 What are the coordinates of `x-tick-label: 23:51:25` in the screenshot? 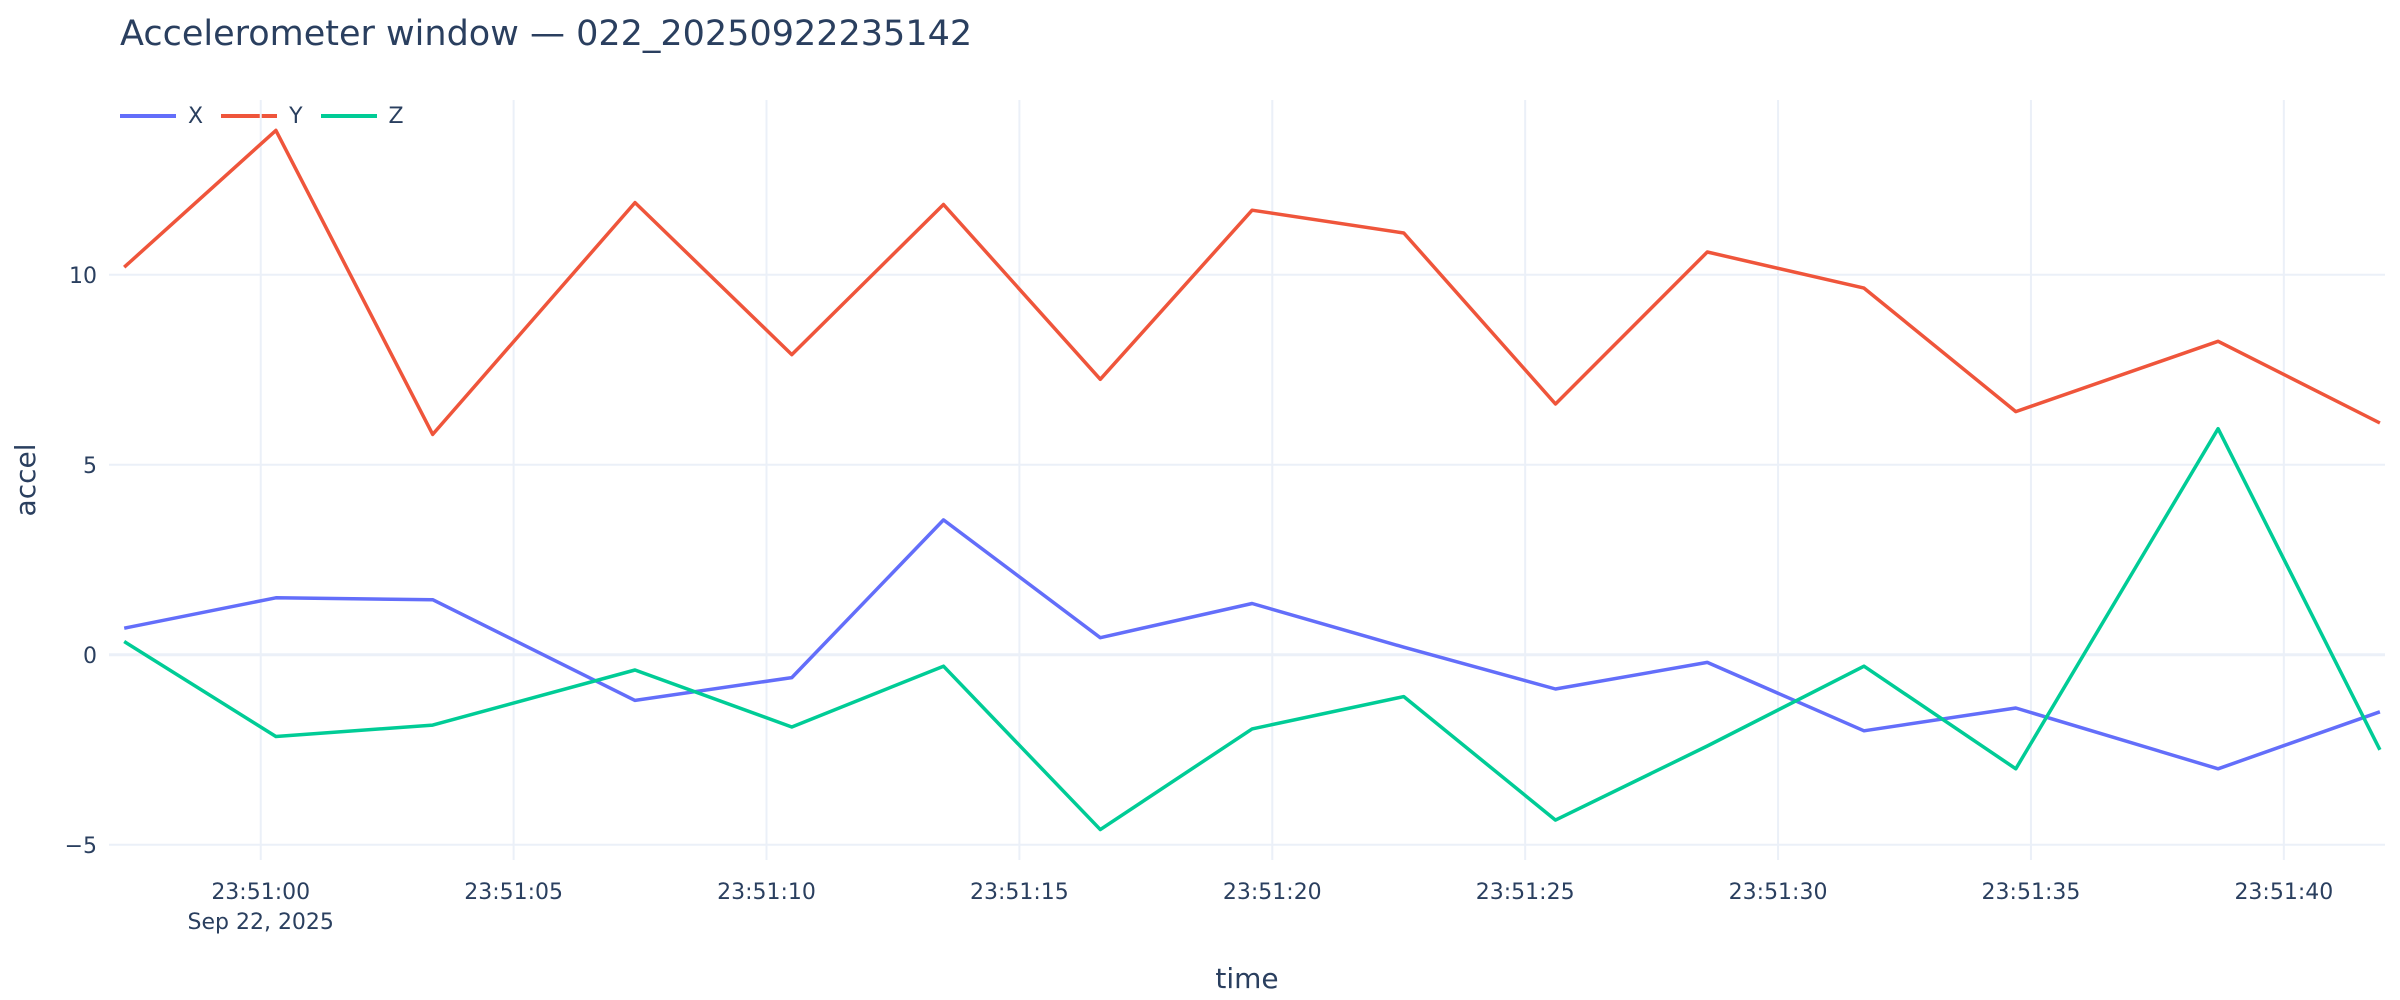 It's located at (1525, 892).